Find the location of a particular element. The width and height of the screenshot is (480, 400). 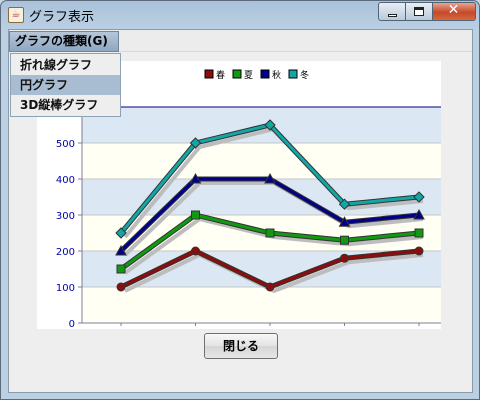

y-tick-label: 200 is located at coordinates (65, 252).